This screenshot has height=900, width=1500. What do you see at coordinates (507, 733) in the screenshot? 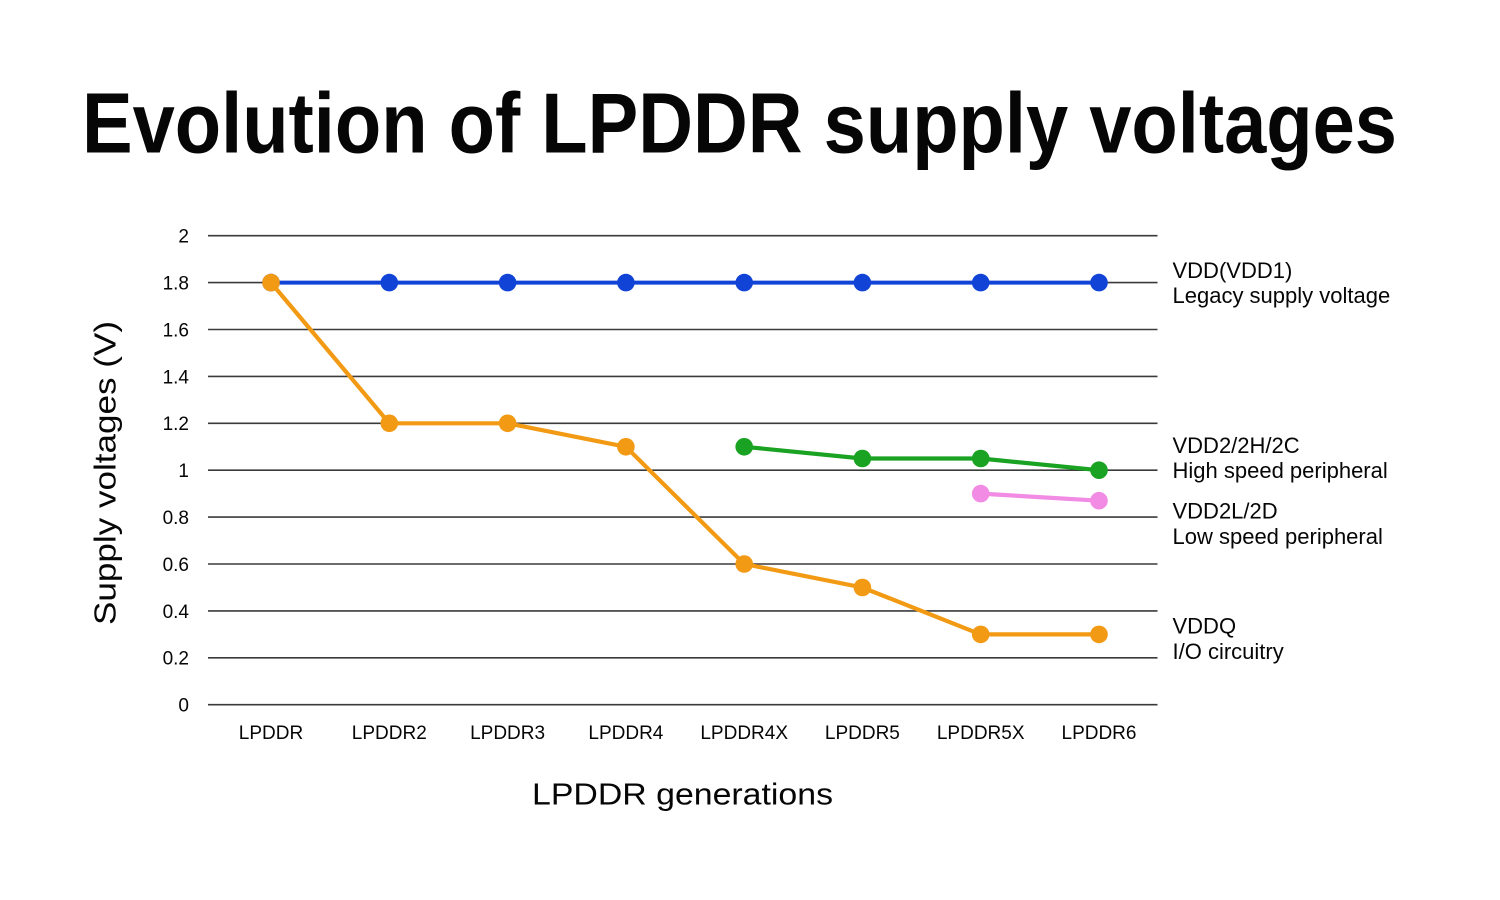
I see `svg-text: LPDDR3` at bounding box center [507, 733].